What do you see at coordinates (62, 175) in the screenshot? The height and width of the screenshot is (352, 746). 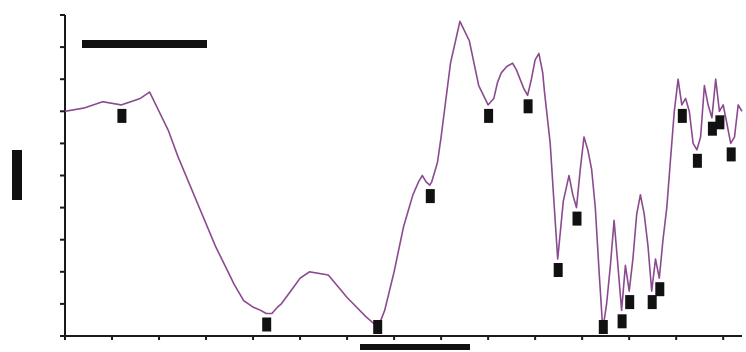 I see `y-ticks` at bounding box center [62, 175].